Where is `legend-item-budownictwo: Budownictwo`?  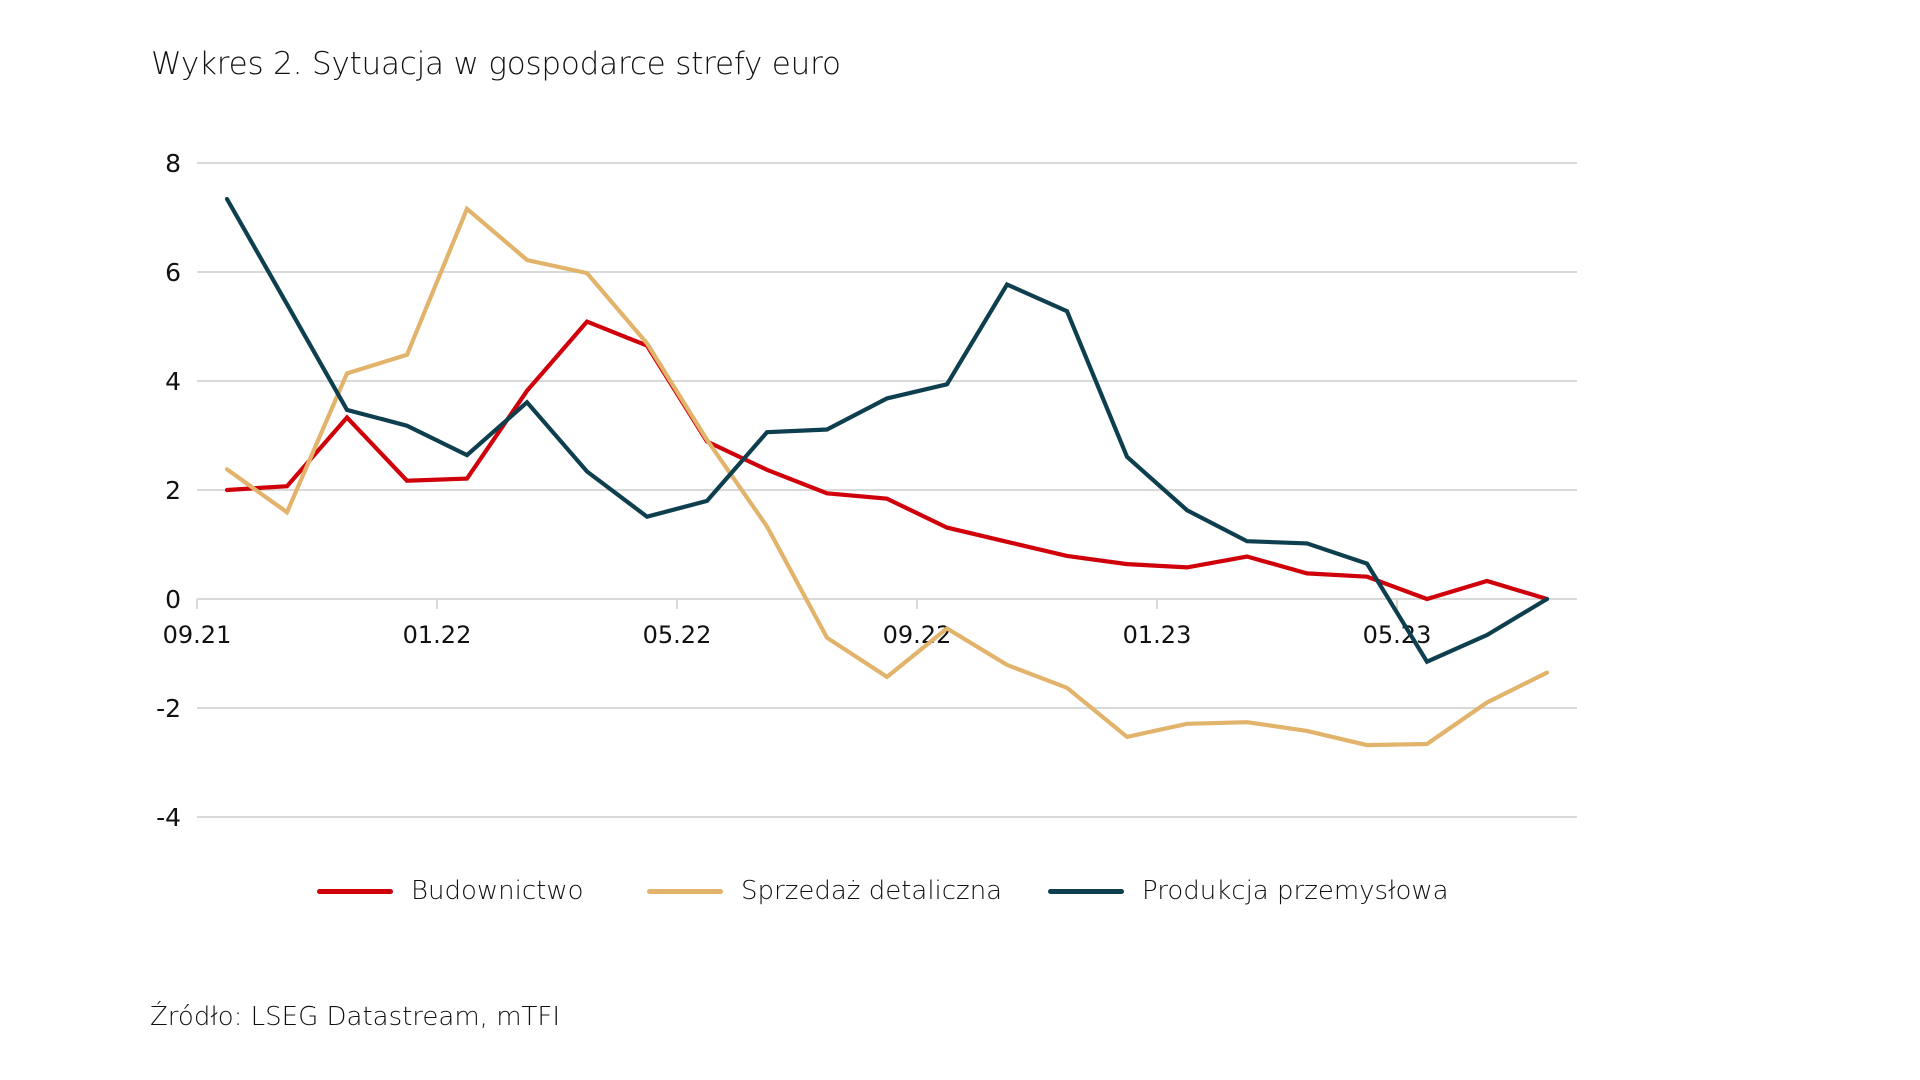 legend-item-budownictwo: Budownictwo is located at coordinates (450, 891).